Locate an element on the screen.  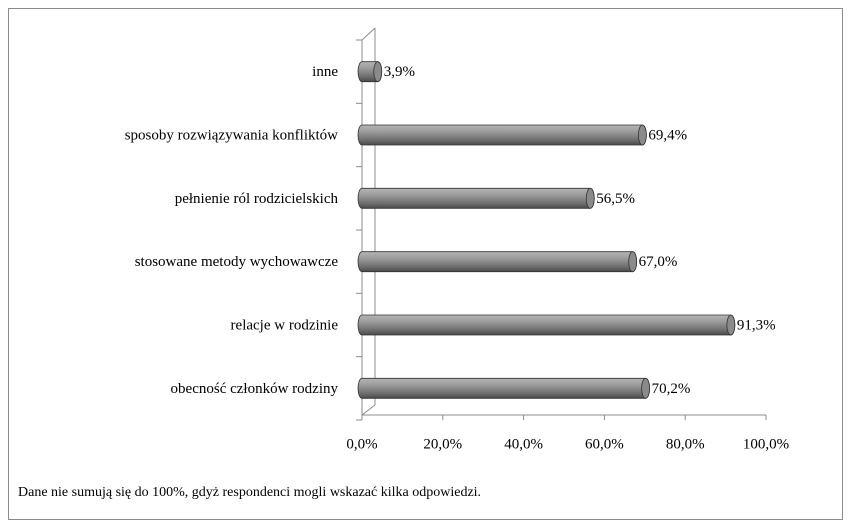
x-tick-label: 0,0% is located at coordinates (361, 444).